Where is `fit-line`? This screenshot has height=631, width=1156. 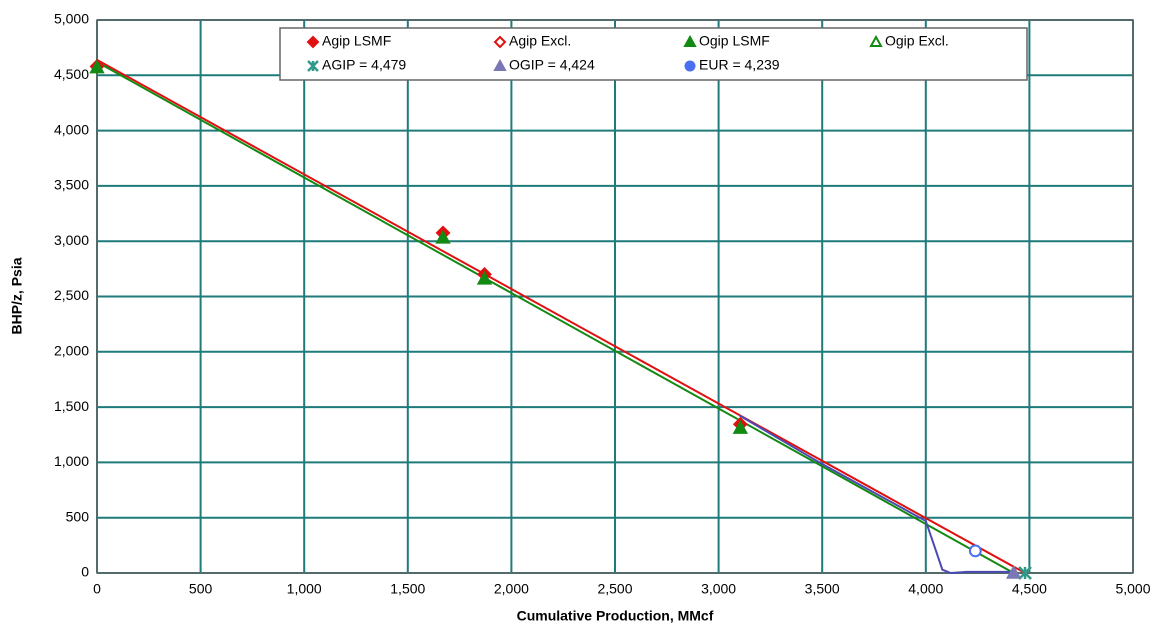
fit-line is located at coordinates (876, 494).